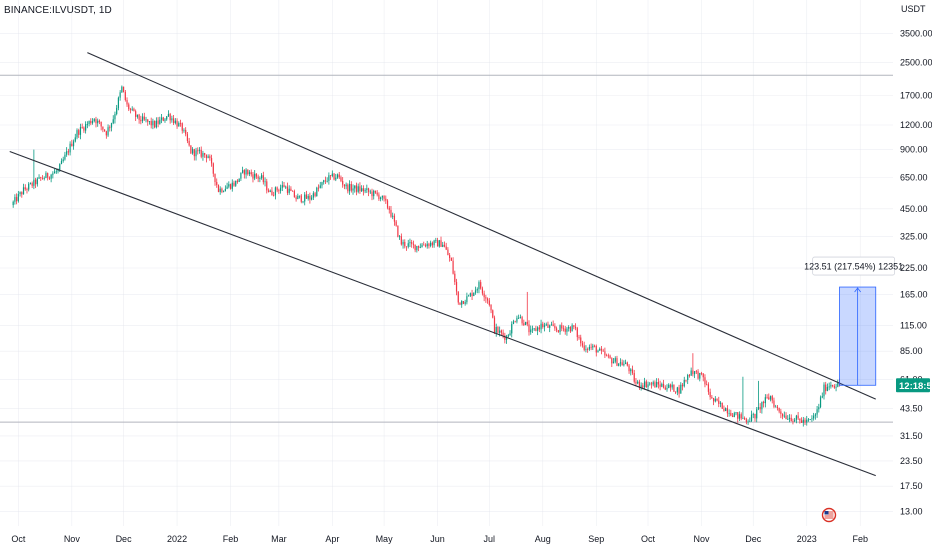  Describe the element at coordinates (72, 539) in the screenshot. I see `x-tick-label: Nov` at that location.